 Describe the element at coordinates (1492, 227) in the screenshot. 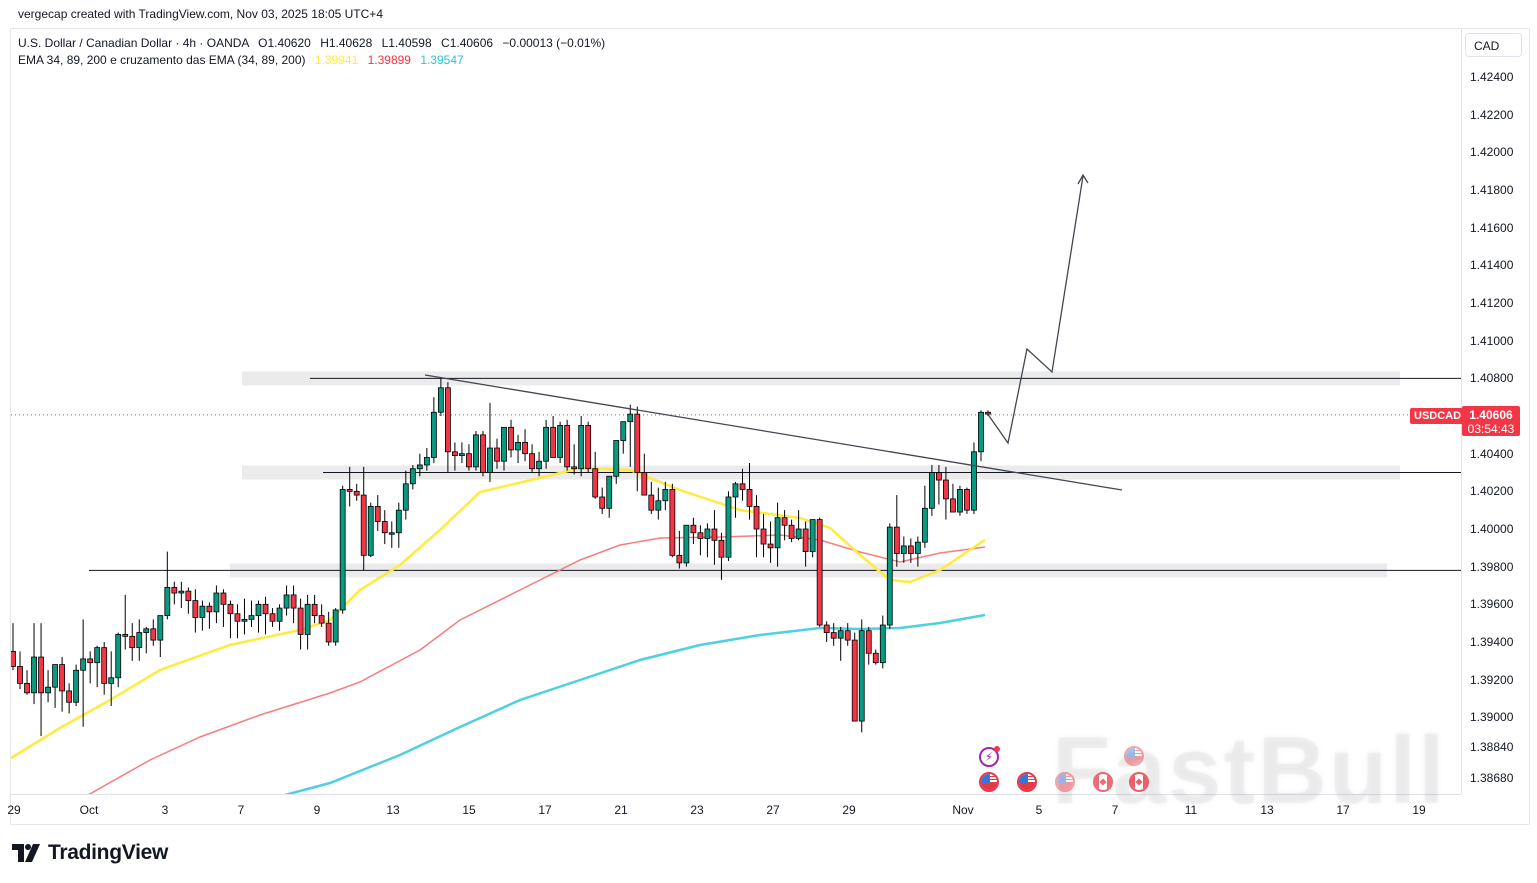

I see `price-tick: 1.41600` at that location.